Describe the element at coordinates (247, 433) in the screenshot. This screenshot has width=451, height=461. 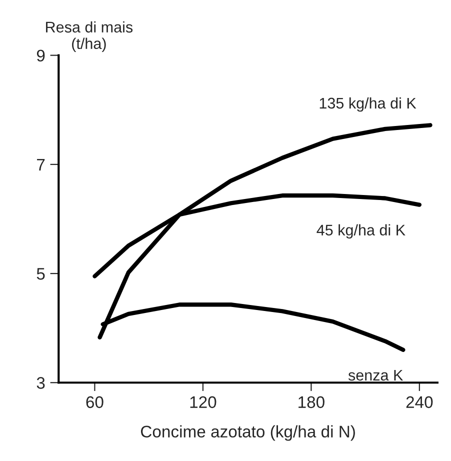
I see `x-axis-title: Concime azotato (kg/ha di N)` at that location.